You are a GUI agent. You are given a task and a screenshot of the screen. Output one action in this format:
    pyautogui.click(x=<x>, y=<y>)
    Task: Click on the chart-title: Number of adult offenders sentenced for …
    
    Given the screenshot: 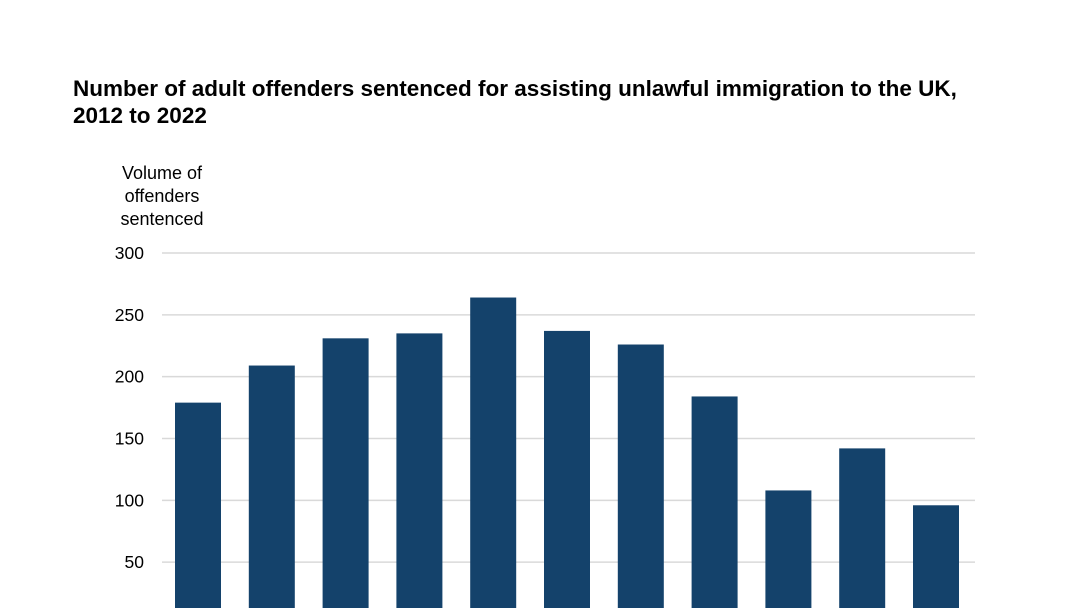 What is the action you would take?
    pyautogui.click(x=515, y=102)
    